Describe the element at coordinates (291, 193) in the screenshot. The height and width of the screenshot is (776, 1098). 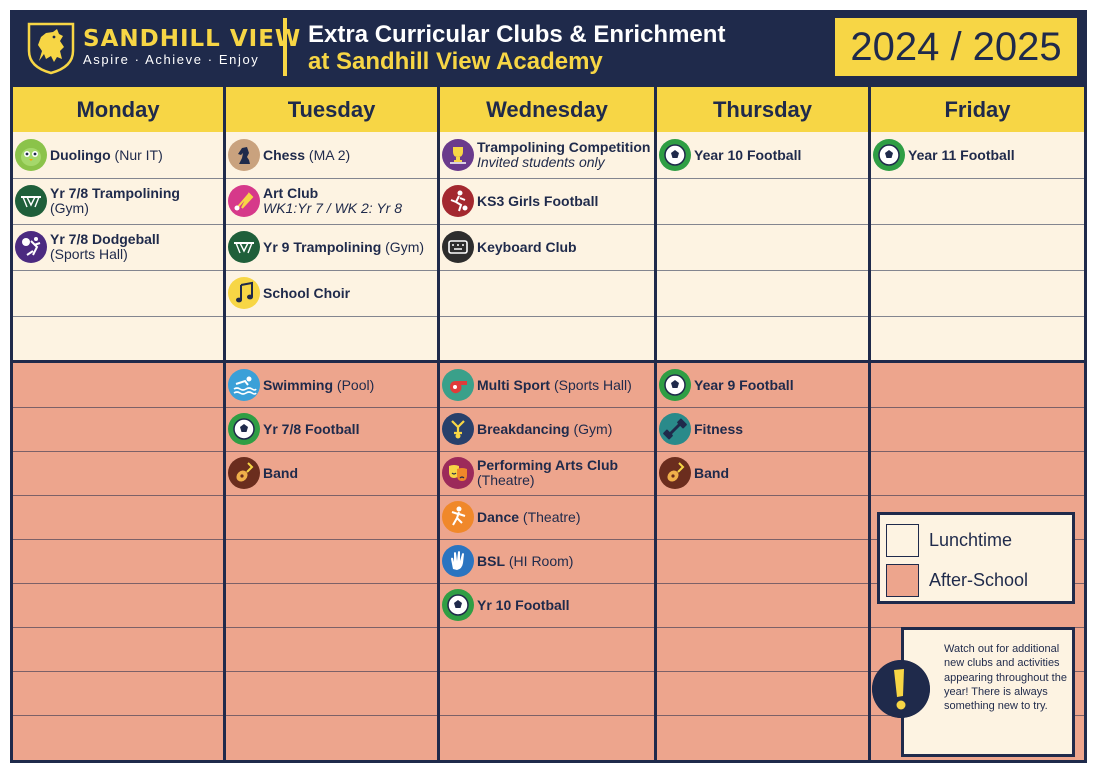
I see `club-name: Art Club` at that location.